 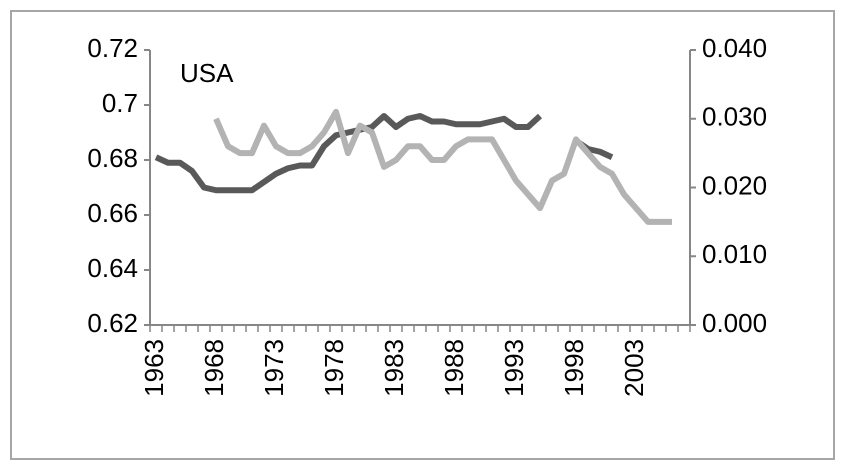 I want to click on x-tick-label: 1983, so click(x=394, y=368).